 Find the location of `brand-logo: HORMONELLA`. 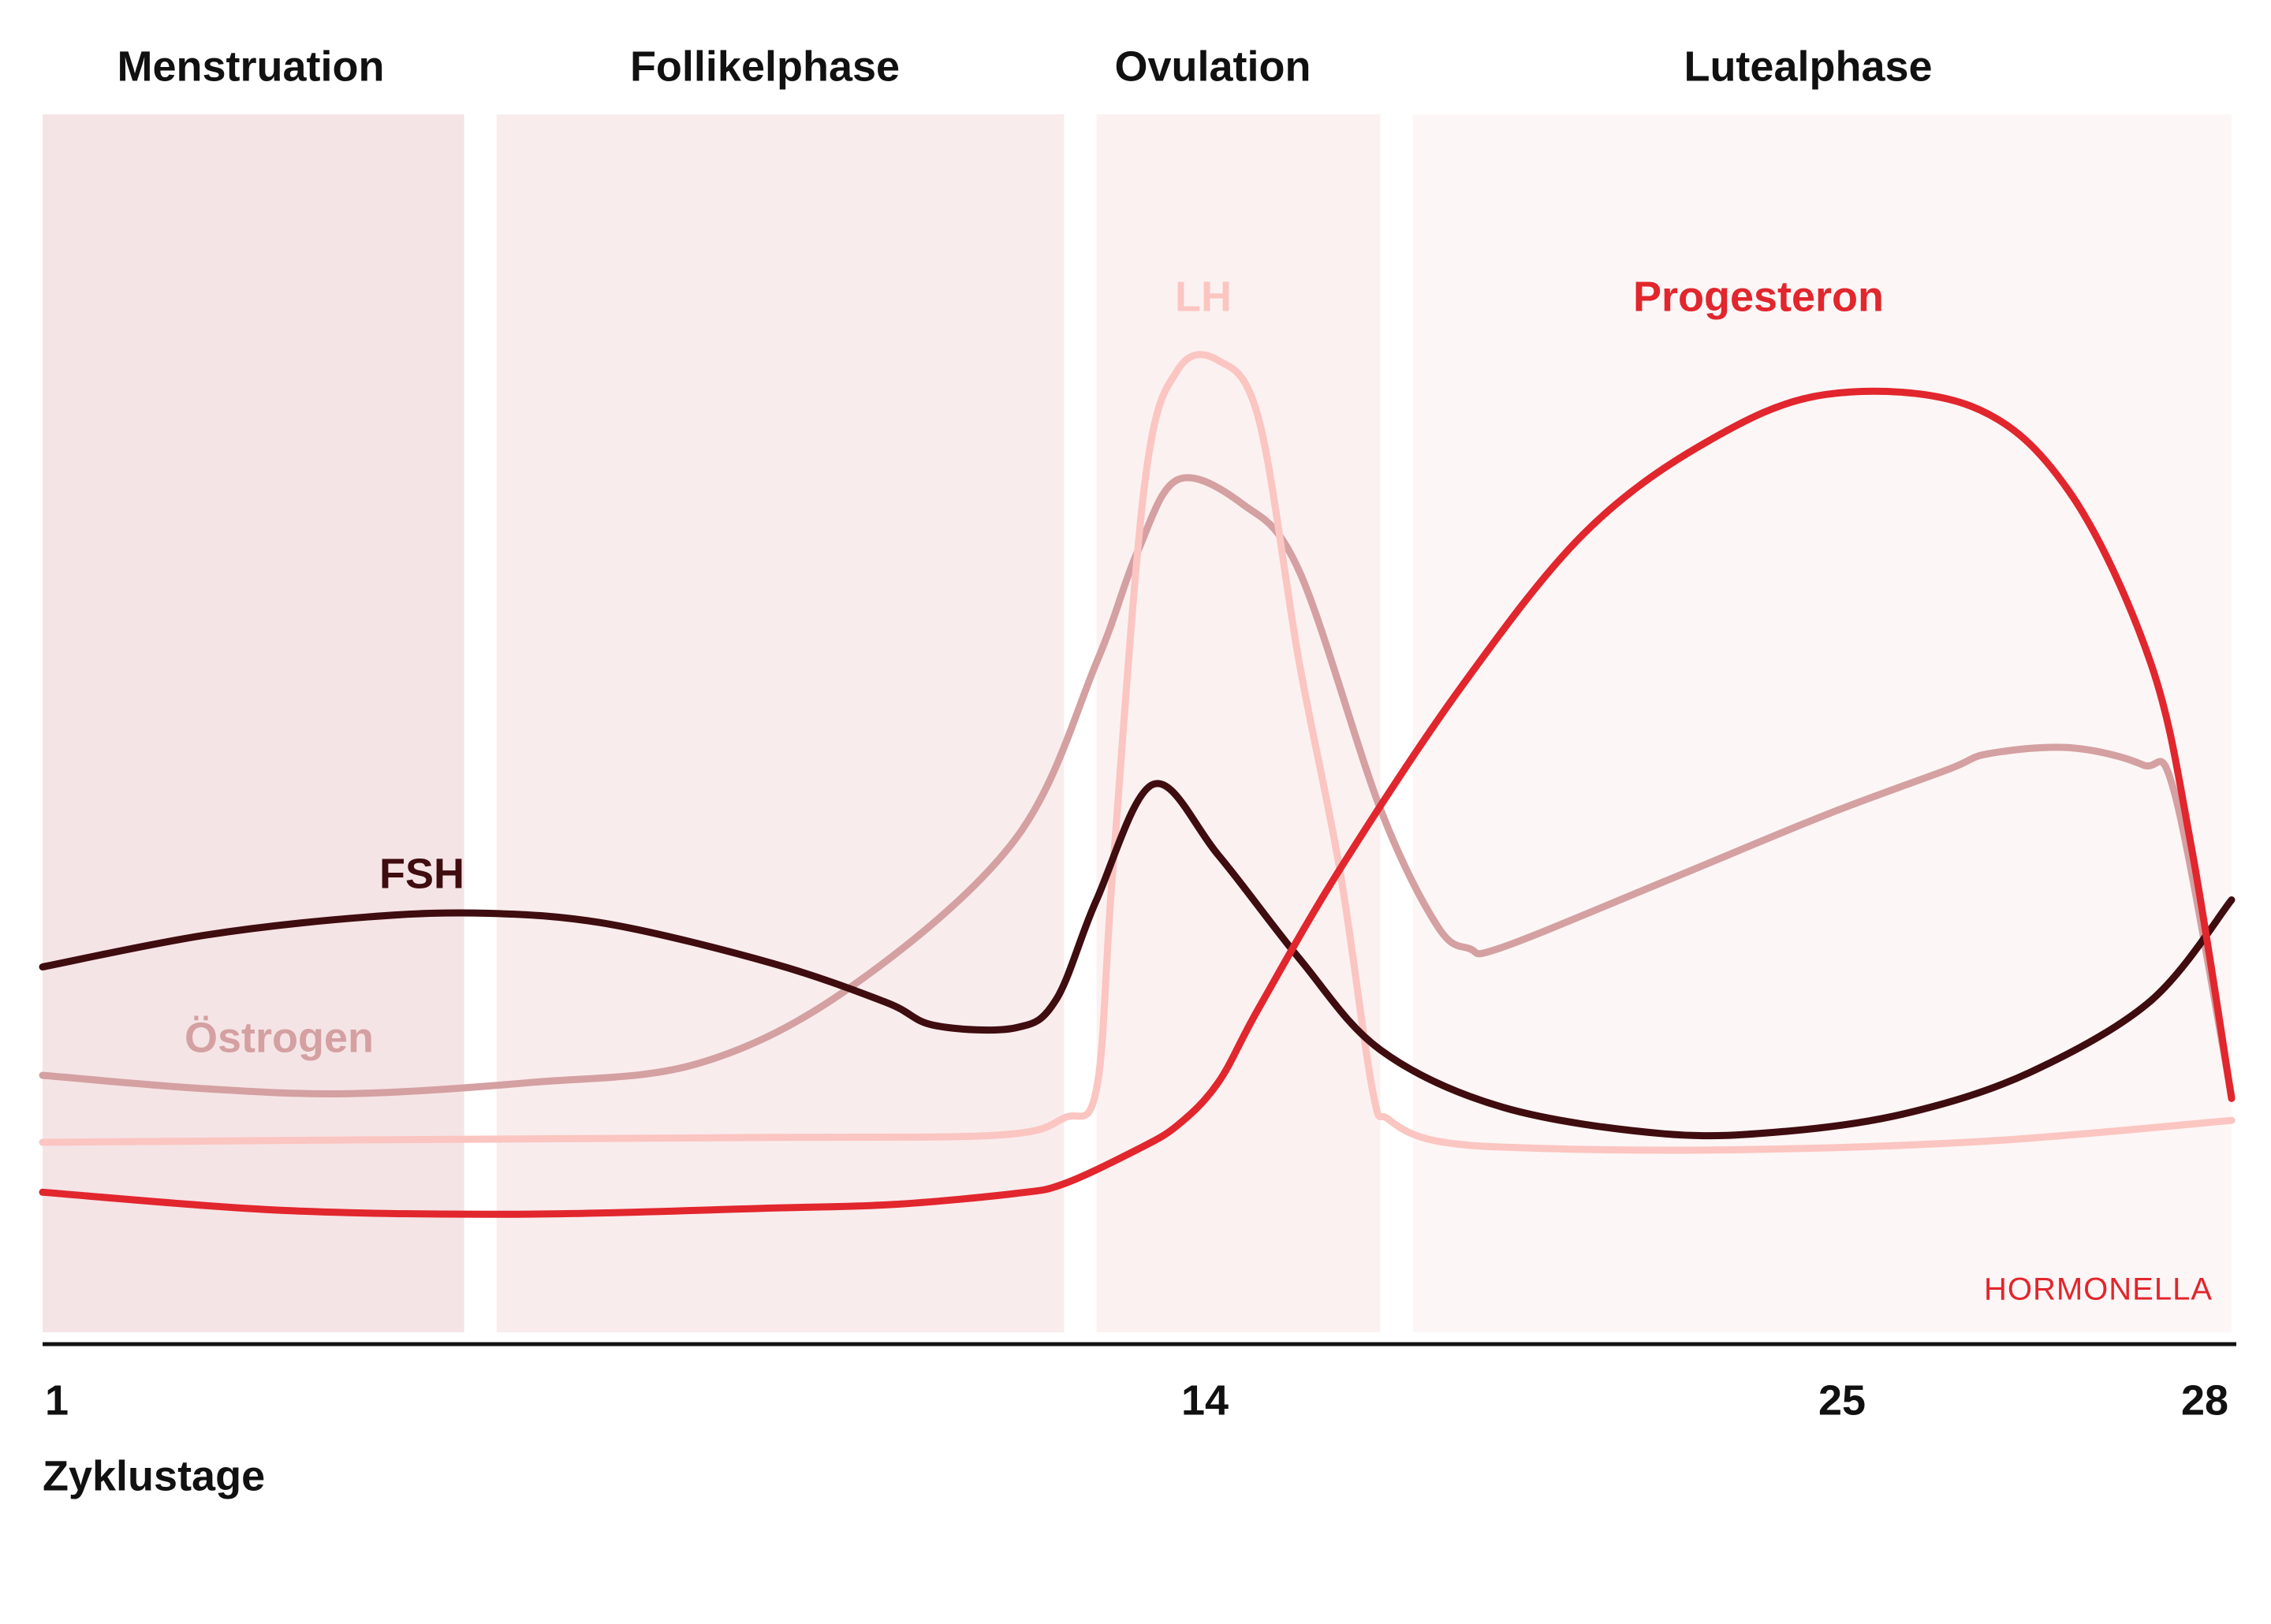

brand-logo: HORMONELLA is located at coordinates (2098, 1289).